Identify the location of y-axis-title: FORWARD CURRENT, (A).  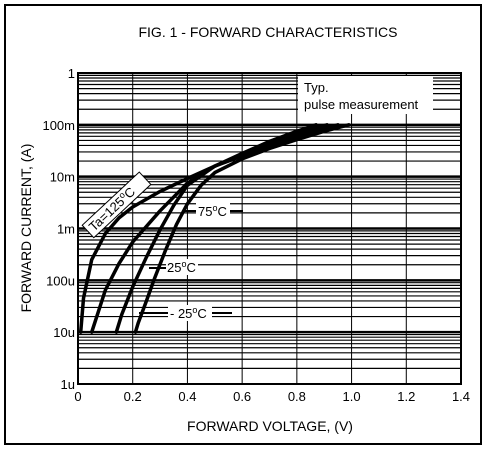
(26, 228).